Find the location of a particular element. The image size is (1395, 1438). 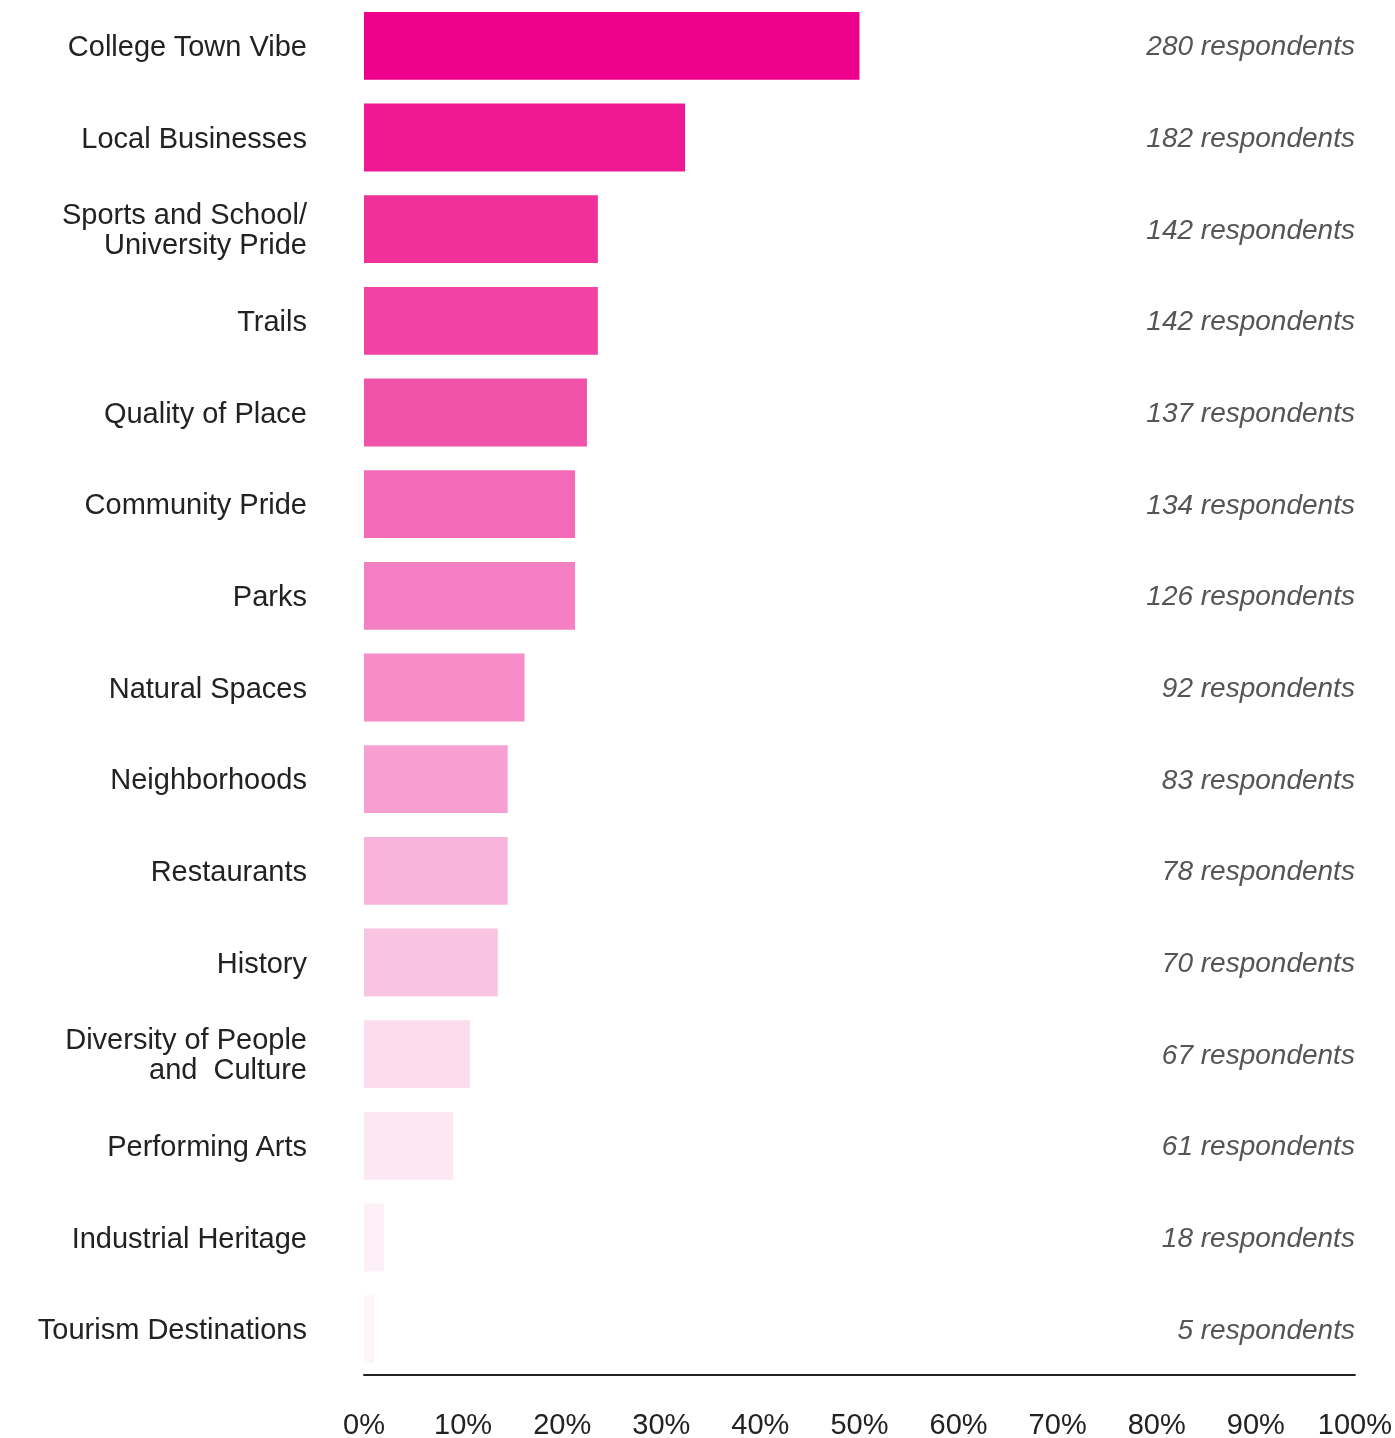

annotation: 182 respondents is located at coordinates (1250, 137).